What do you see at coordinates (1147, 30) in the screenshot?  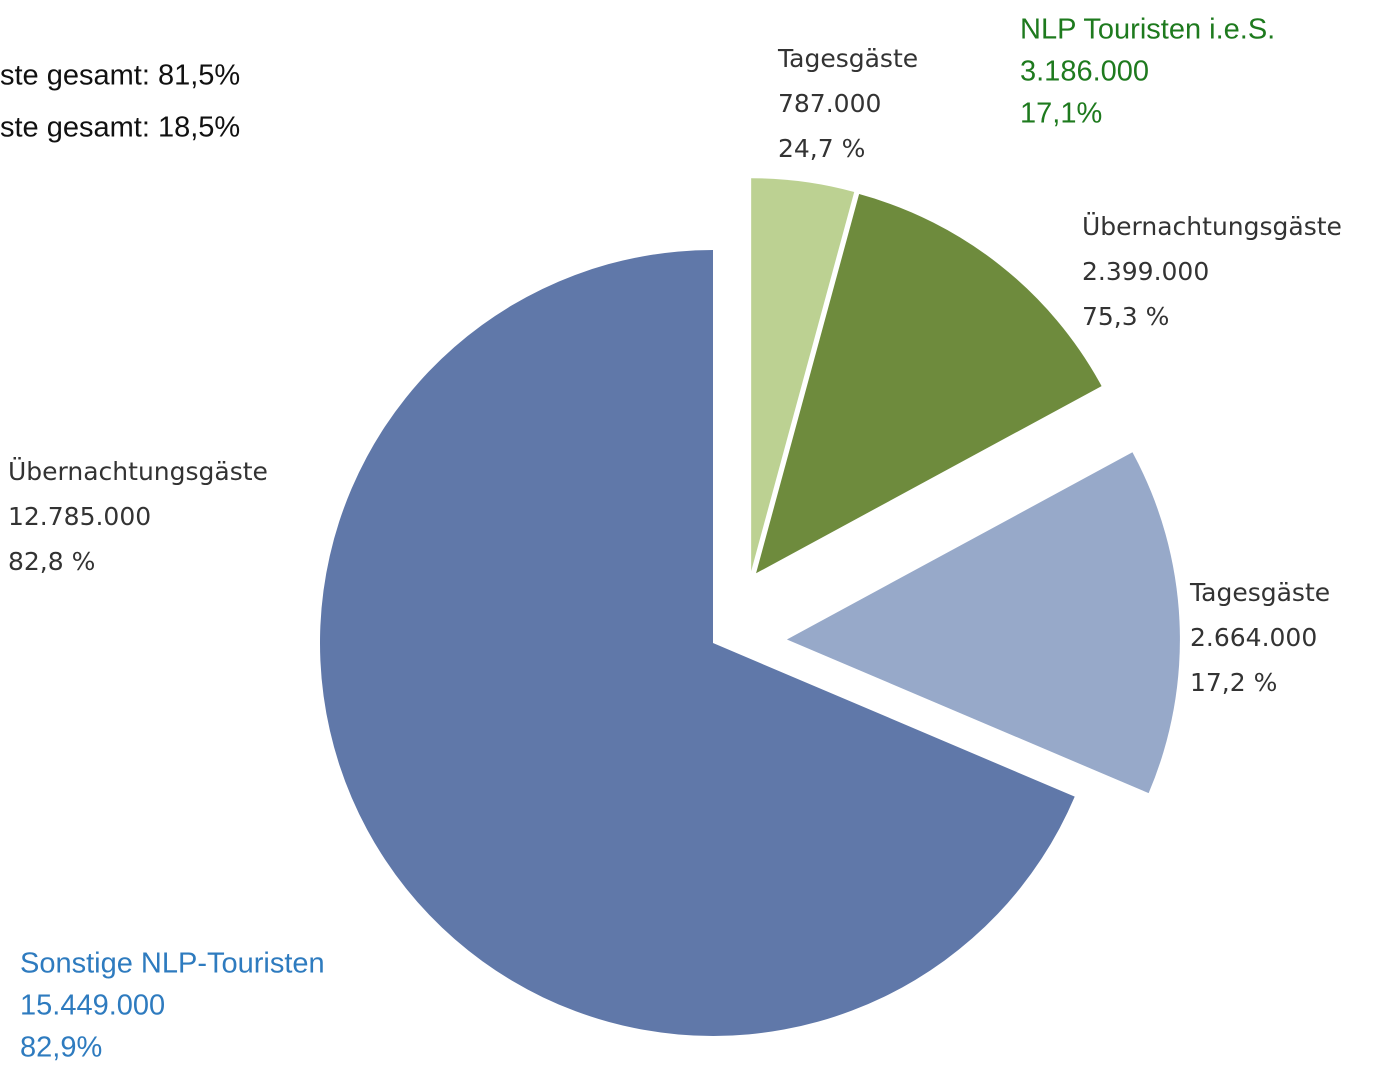 I see `group-label: NLP Touristen i.e.S.` at bounding box center [1147, 30].